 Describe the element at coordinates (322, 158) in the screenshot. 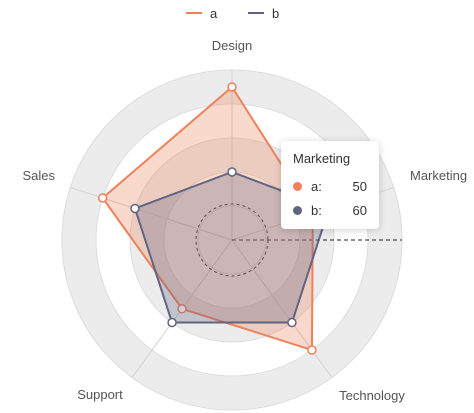

I see `tooltip-title: Marketing` at that location.